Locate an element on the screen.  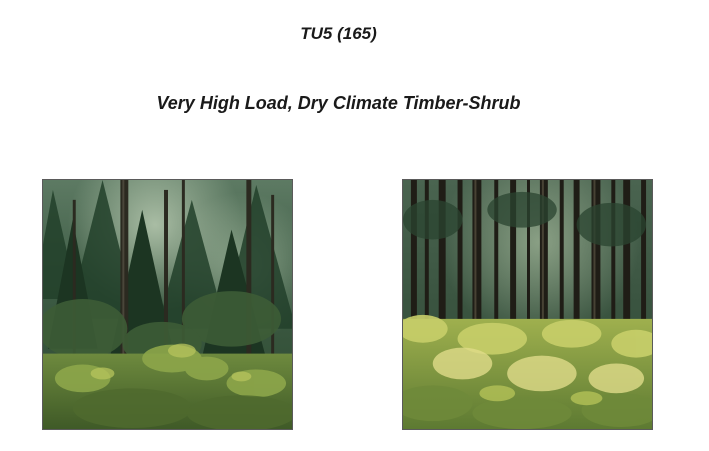
fuel-model-title: Very High Load, Dry Climate Timber-Shrub is located at coordinates (338, 103).